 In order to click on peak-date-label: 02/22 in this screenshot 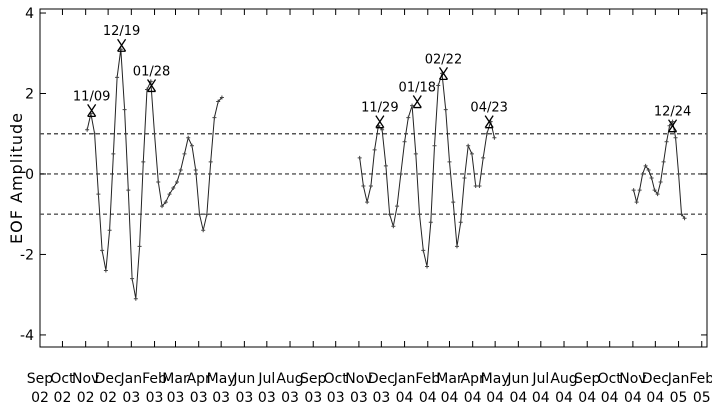, I will do `click(443, 59)`.